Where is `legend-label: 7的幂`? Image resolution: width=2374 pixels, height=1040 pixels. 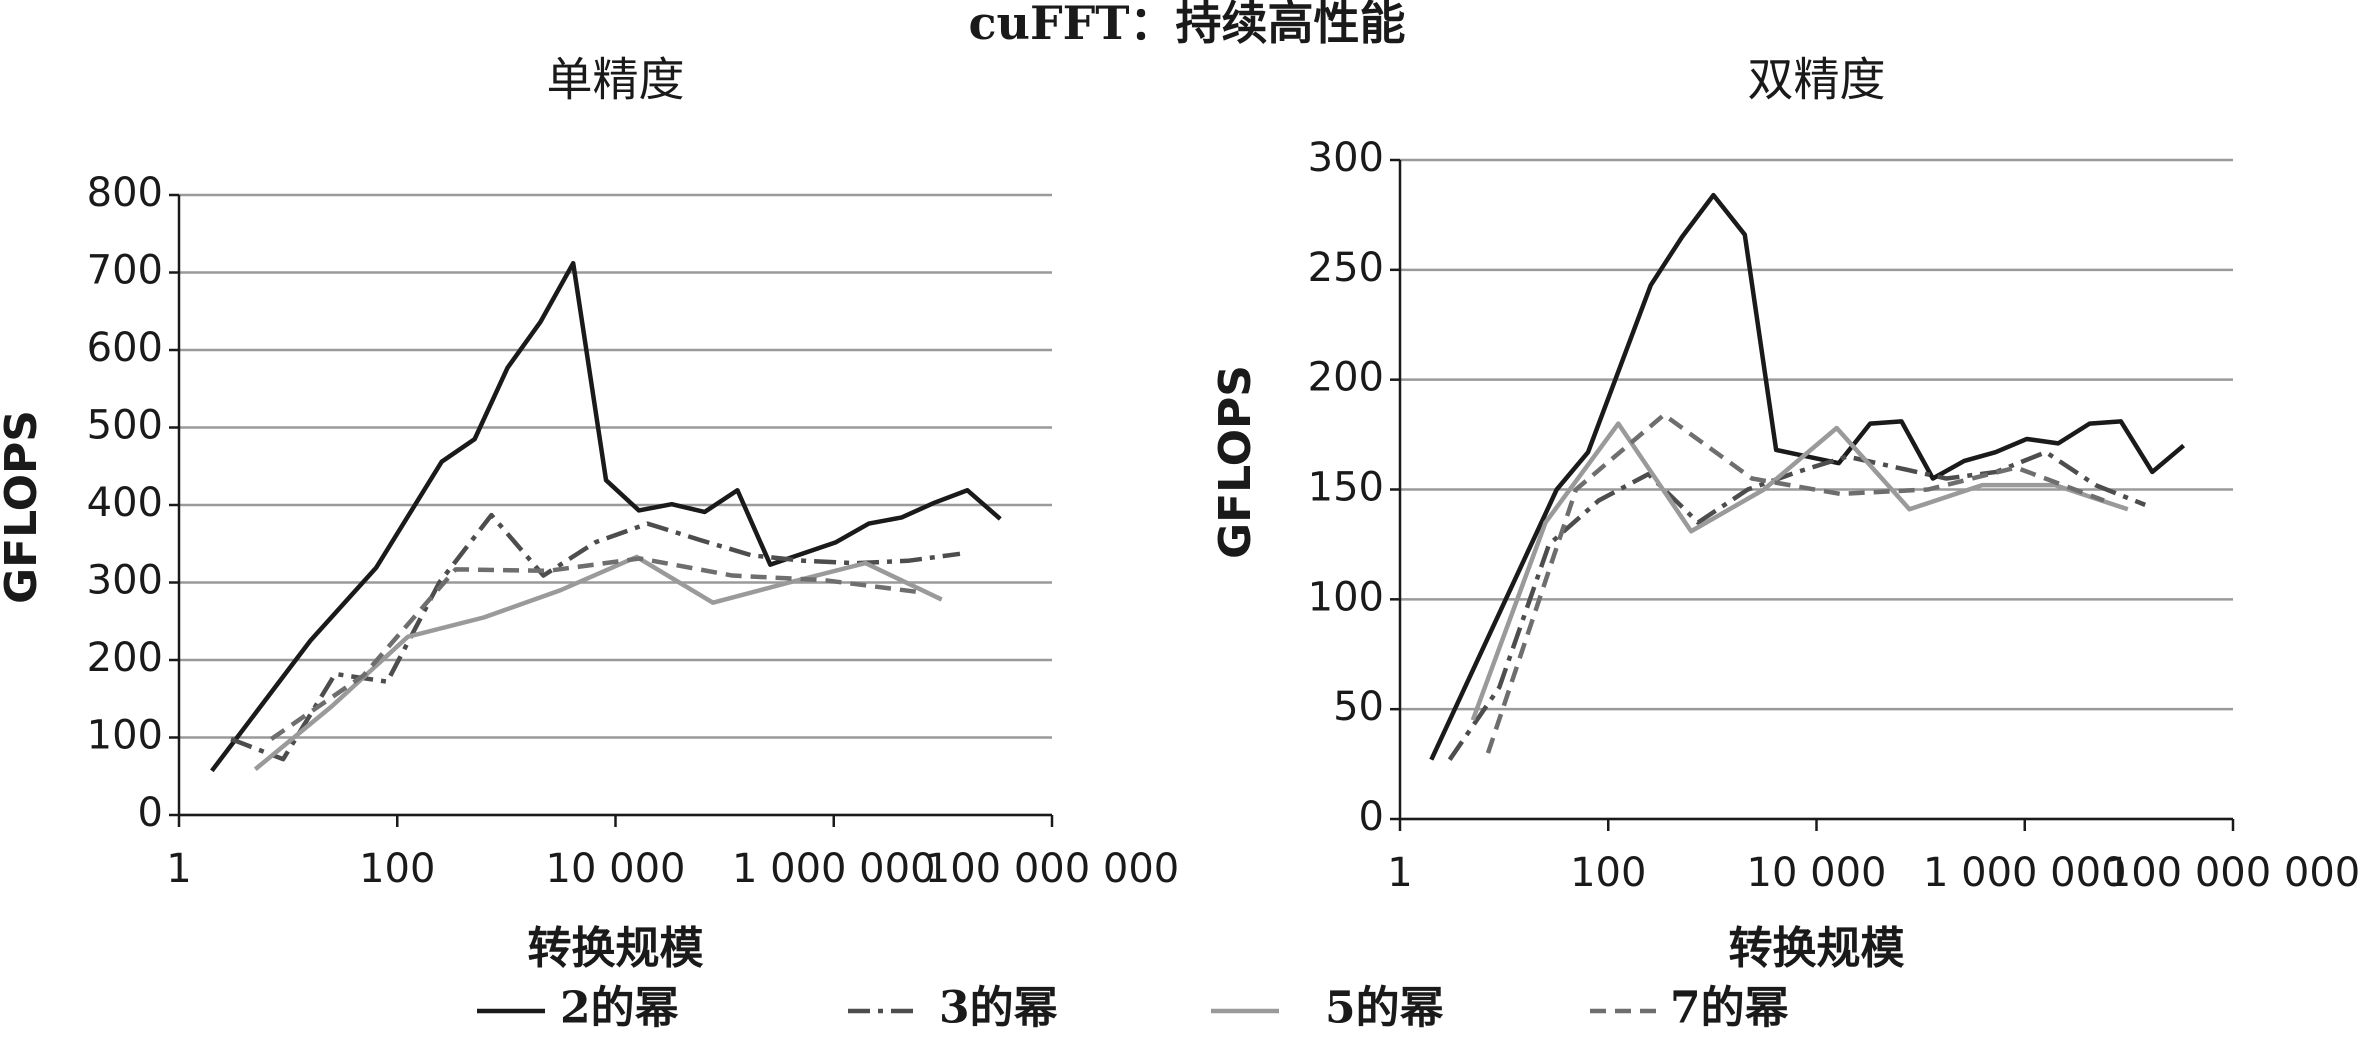 legend-label: 7的幂 is located at coordinates (1729, 1008).